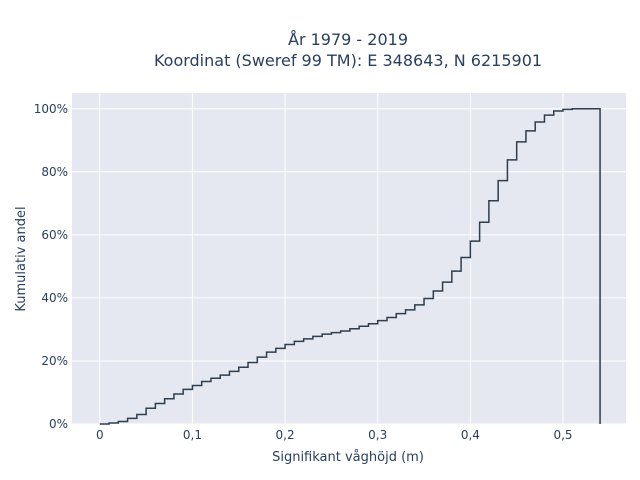 Image resolution: width=640 pixels, height=480 pixels. What do you see at coordinates (192, 435) in the screenshot?
I see `x-tick-label: 0,1` at bounding box center [192, 435].